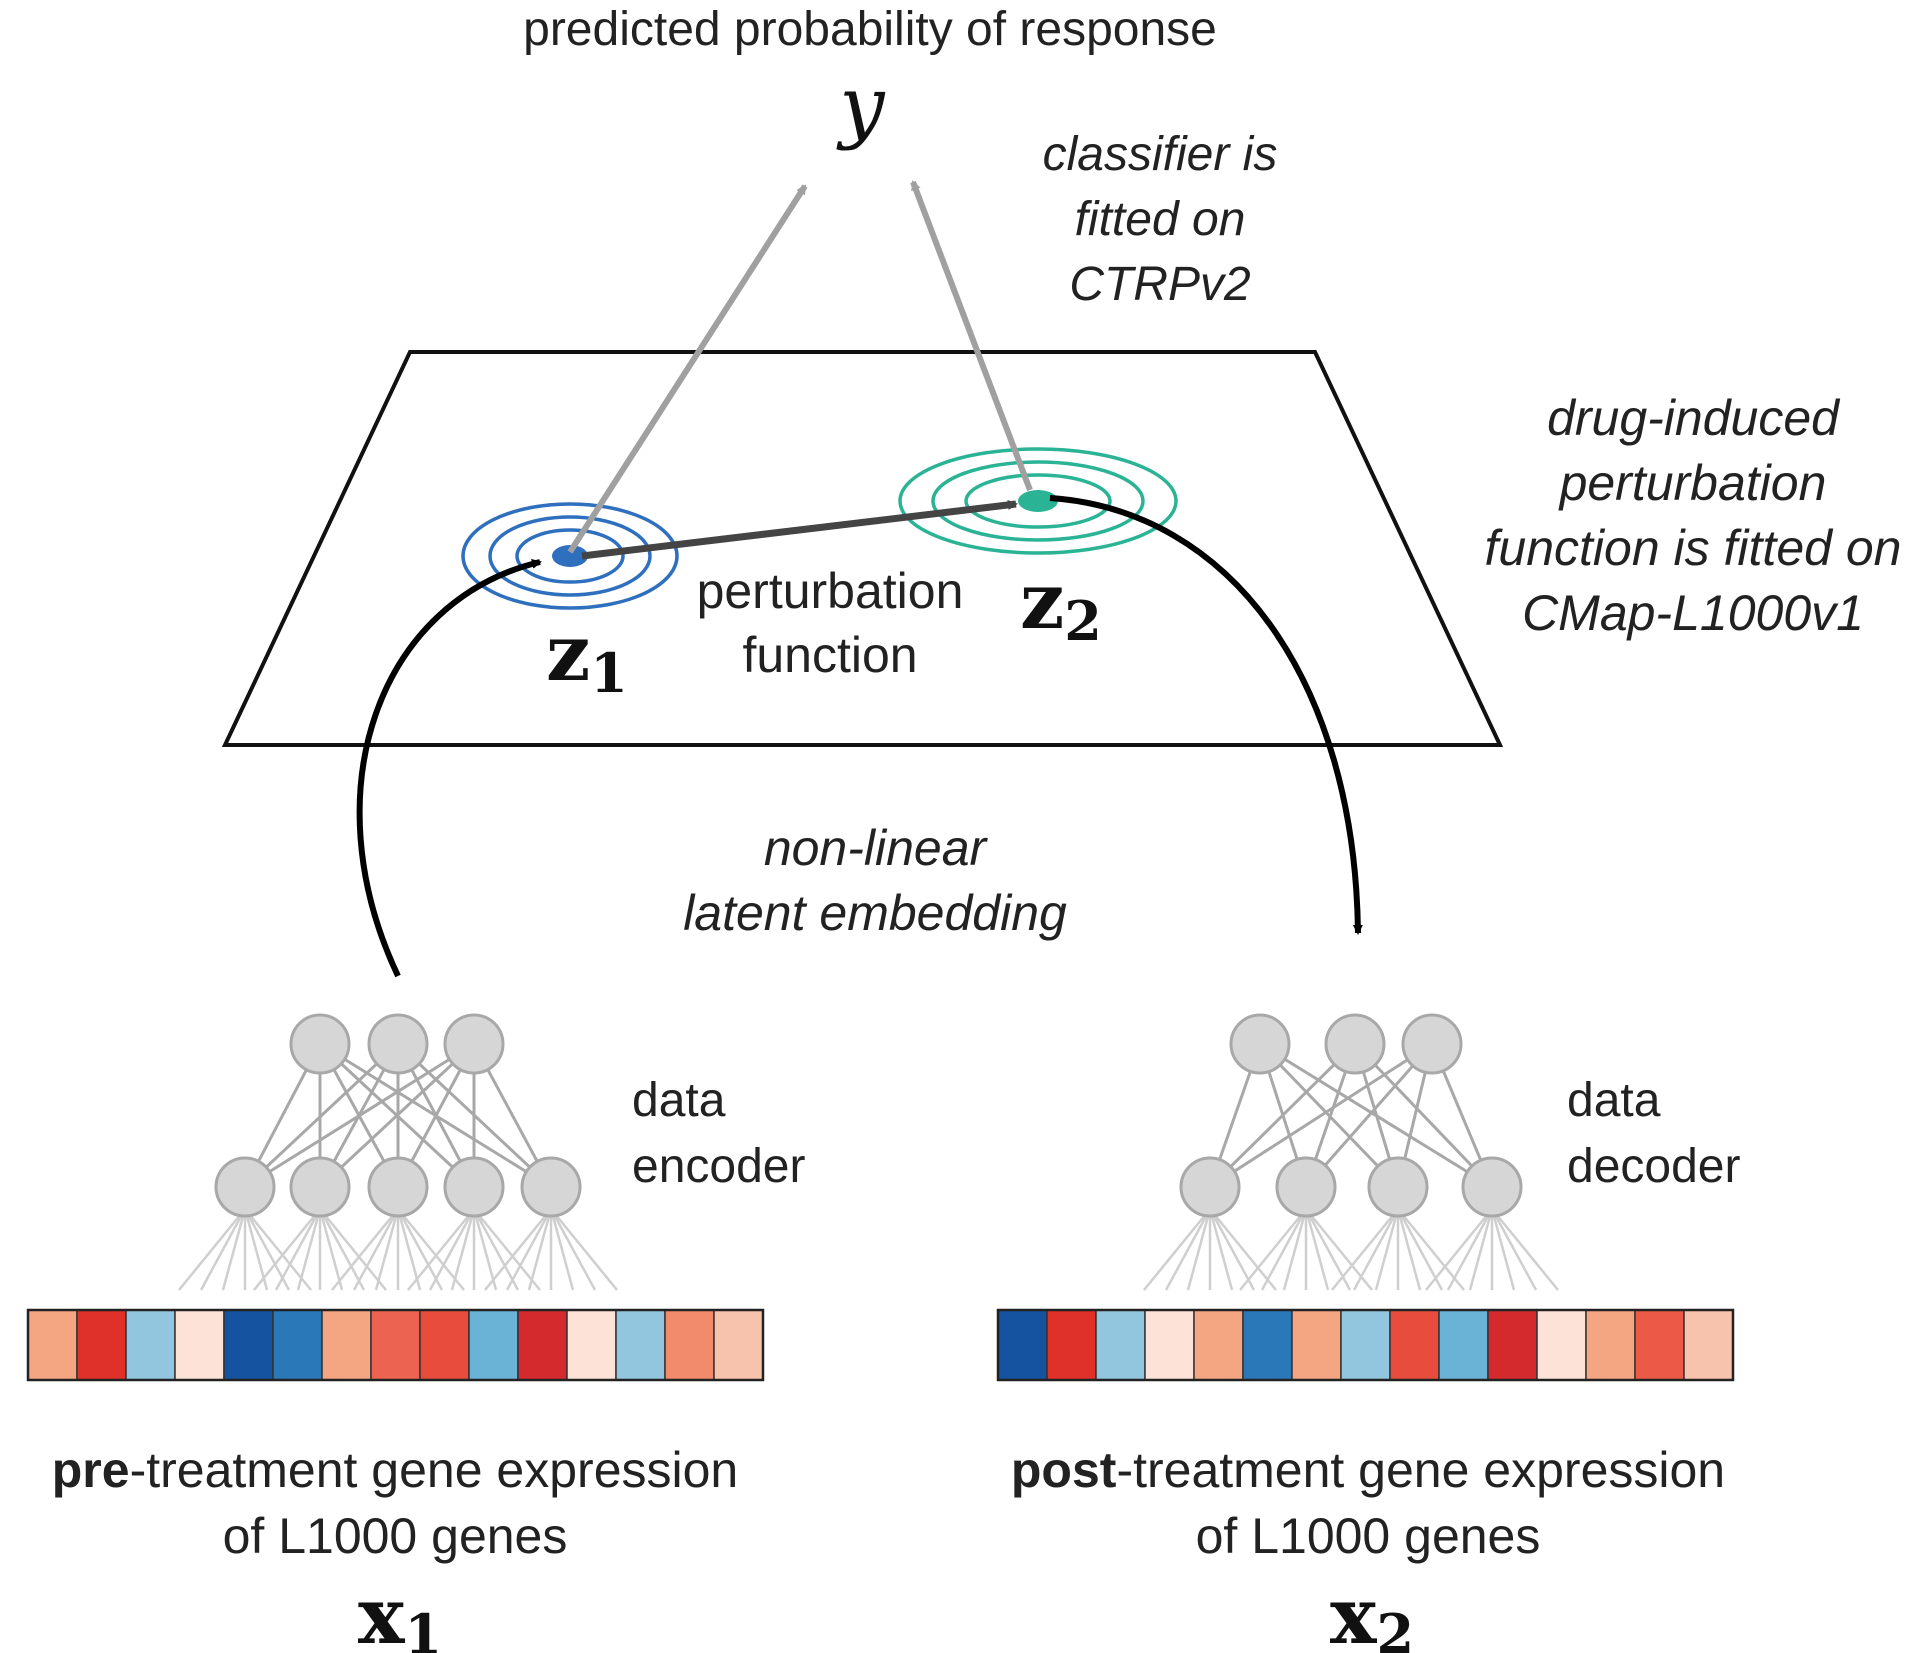 This screenshot has width=1930, height=1653. What do you see at coordinates (687, 369) in the screenshot?
I see `z1-to-y-arrow` at bounding box center [687, 369].